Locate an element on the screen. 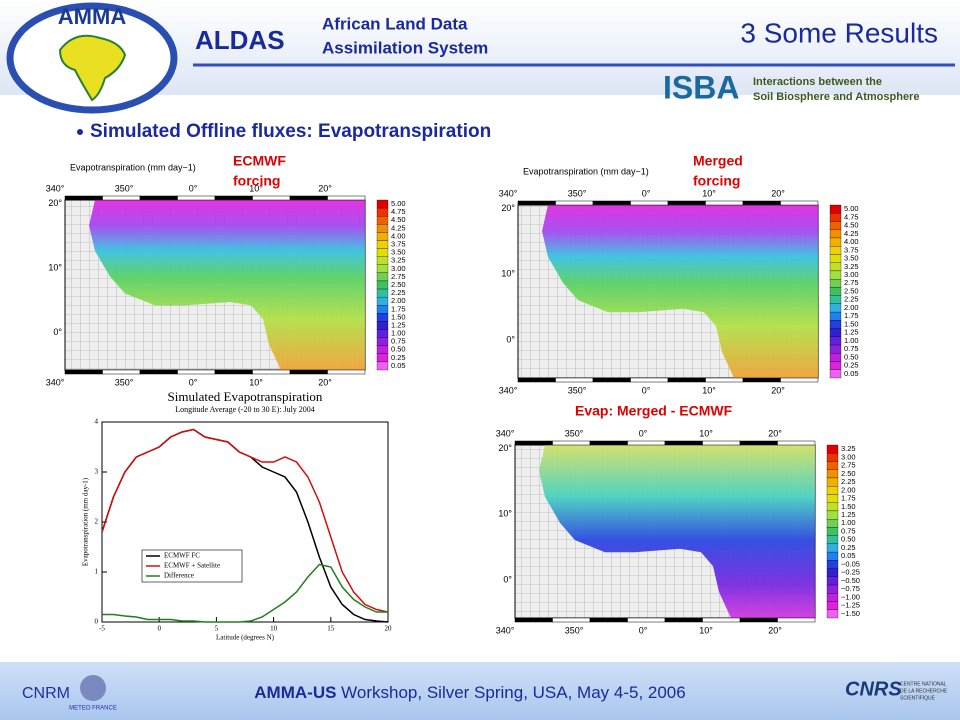 This screenshot has width=960, height=720. lon-label: 350° is located at coordinates (124, 188).